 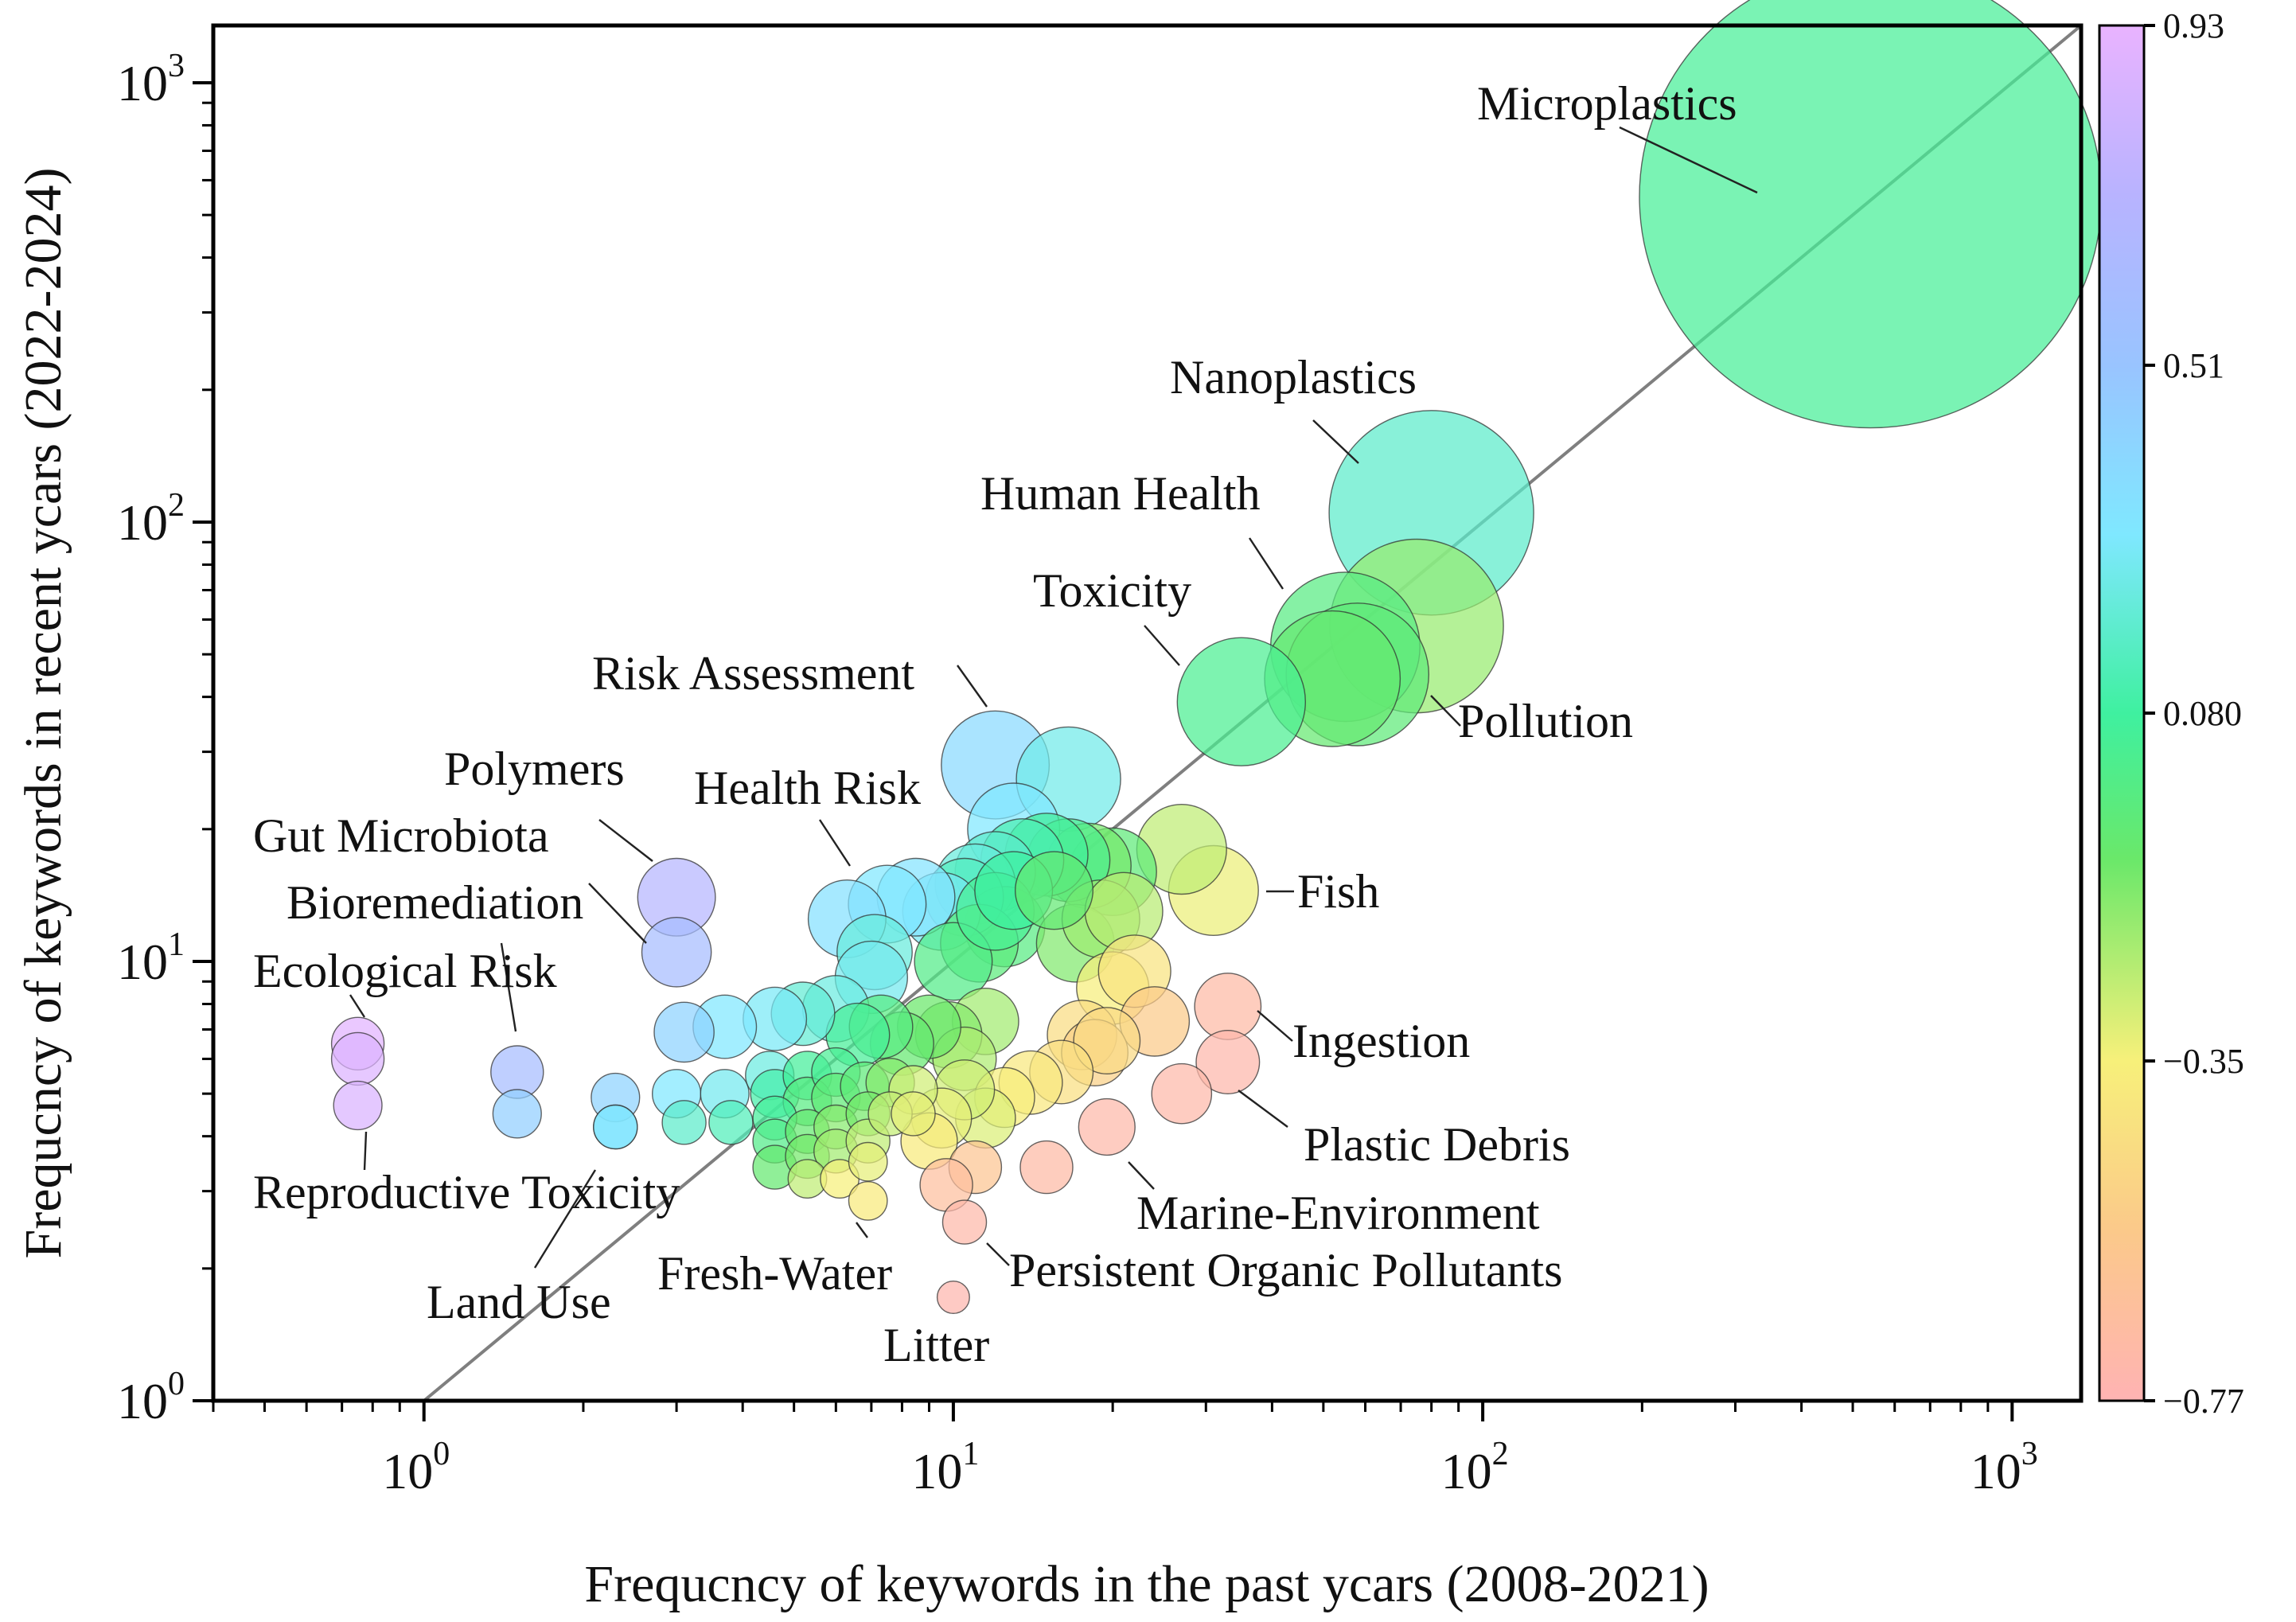 What do you see at coordinates (1607, 104) in the screenshot?
I see `label-microplastics: Microplastics` at bounding box center [1607, 104].